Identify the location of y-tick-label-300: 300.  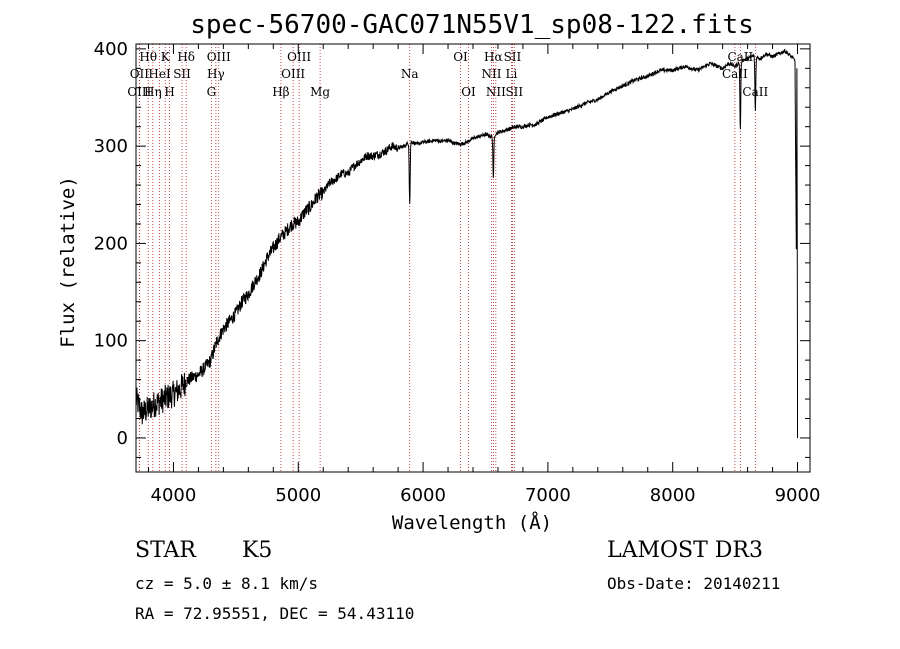
(111, 146).